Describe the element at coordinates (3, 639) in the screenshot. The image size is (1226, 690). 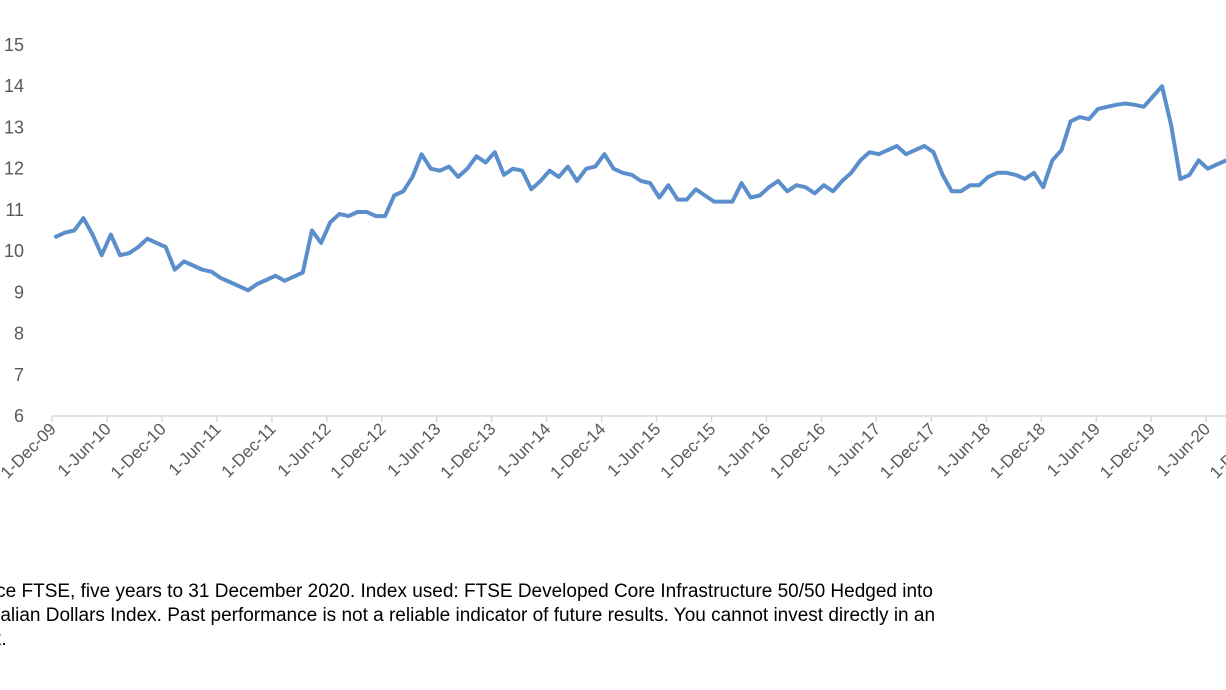
I see `source-note-line-3: index.` at that location.